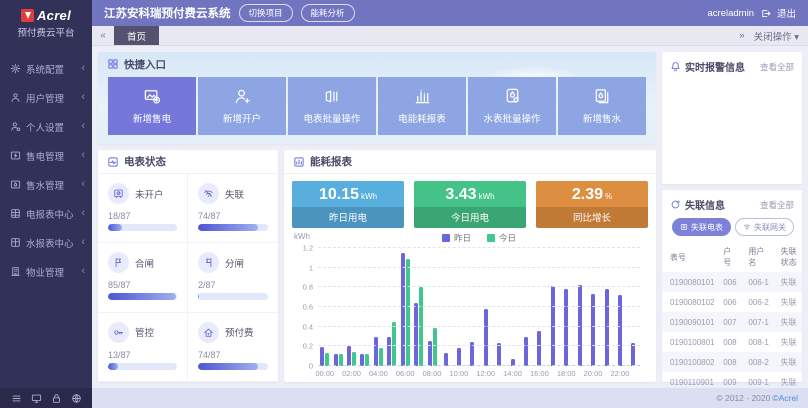 The image size is (808, 408). What do you see at coordinates (501, 238) in the screenshot?
I see `legend-item: 今日` at bounding box center [501, 238].